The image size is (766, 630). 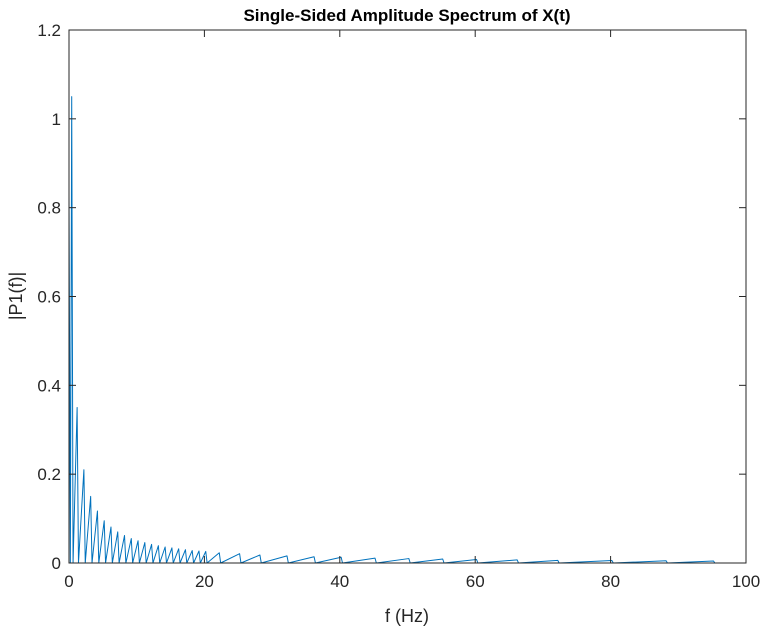 What do you see at coordinates (16, 296) in the screenshot?
I see `y-axis-label: |P1(f)|` at bounding box center [16, 296].